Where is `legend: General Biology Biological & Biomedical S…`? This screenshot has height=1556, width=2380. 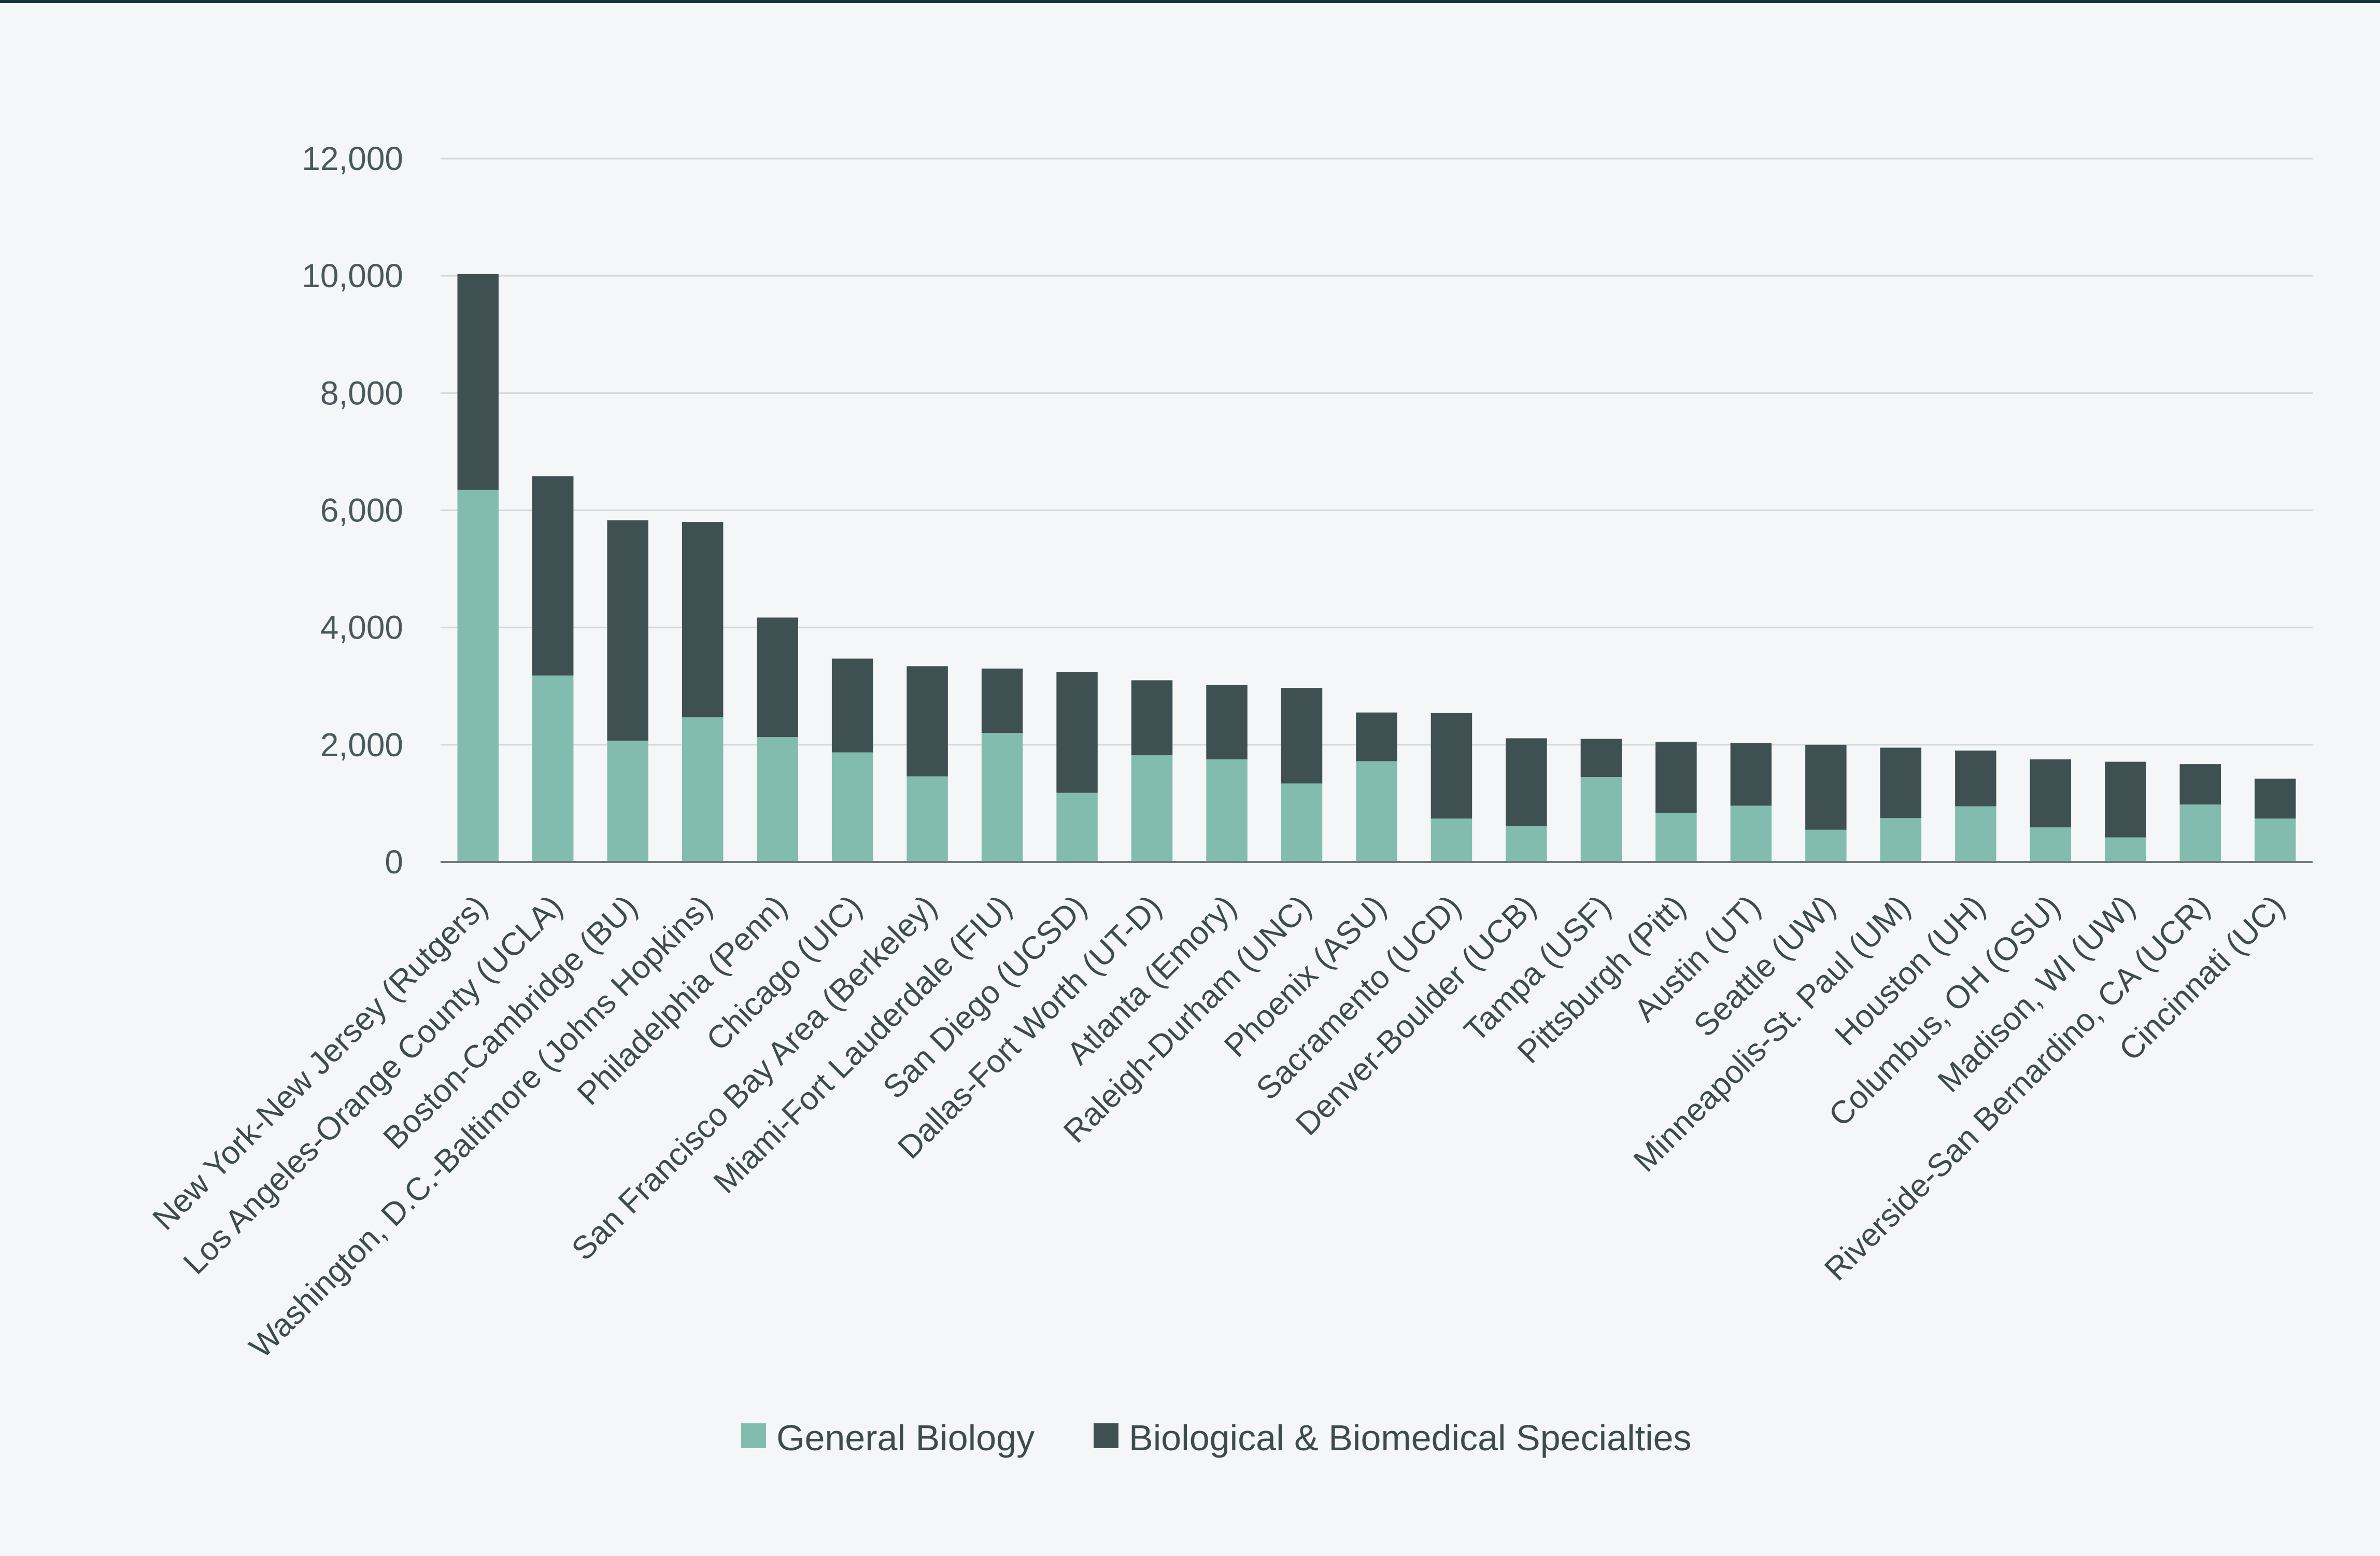
legend: General Biology Biological & Biomedical S… is located at coordinates (1216, 1438).